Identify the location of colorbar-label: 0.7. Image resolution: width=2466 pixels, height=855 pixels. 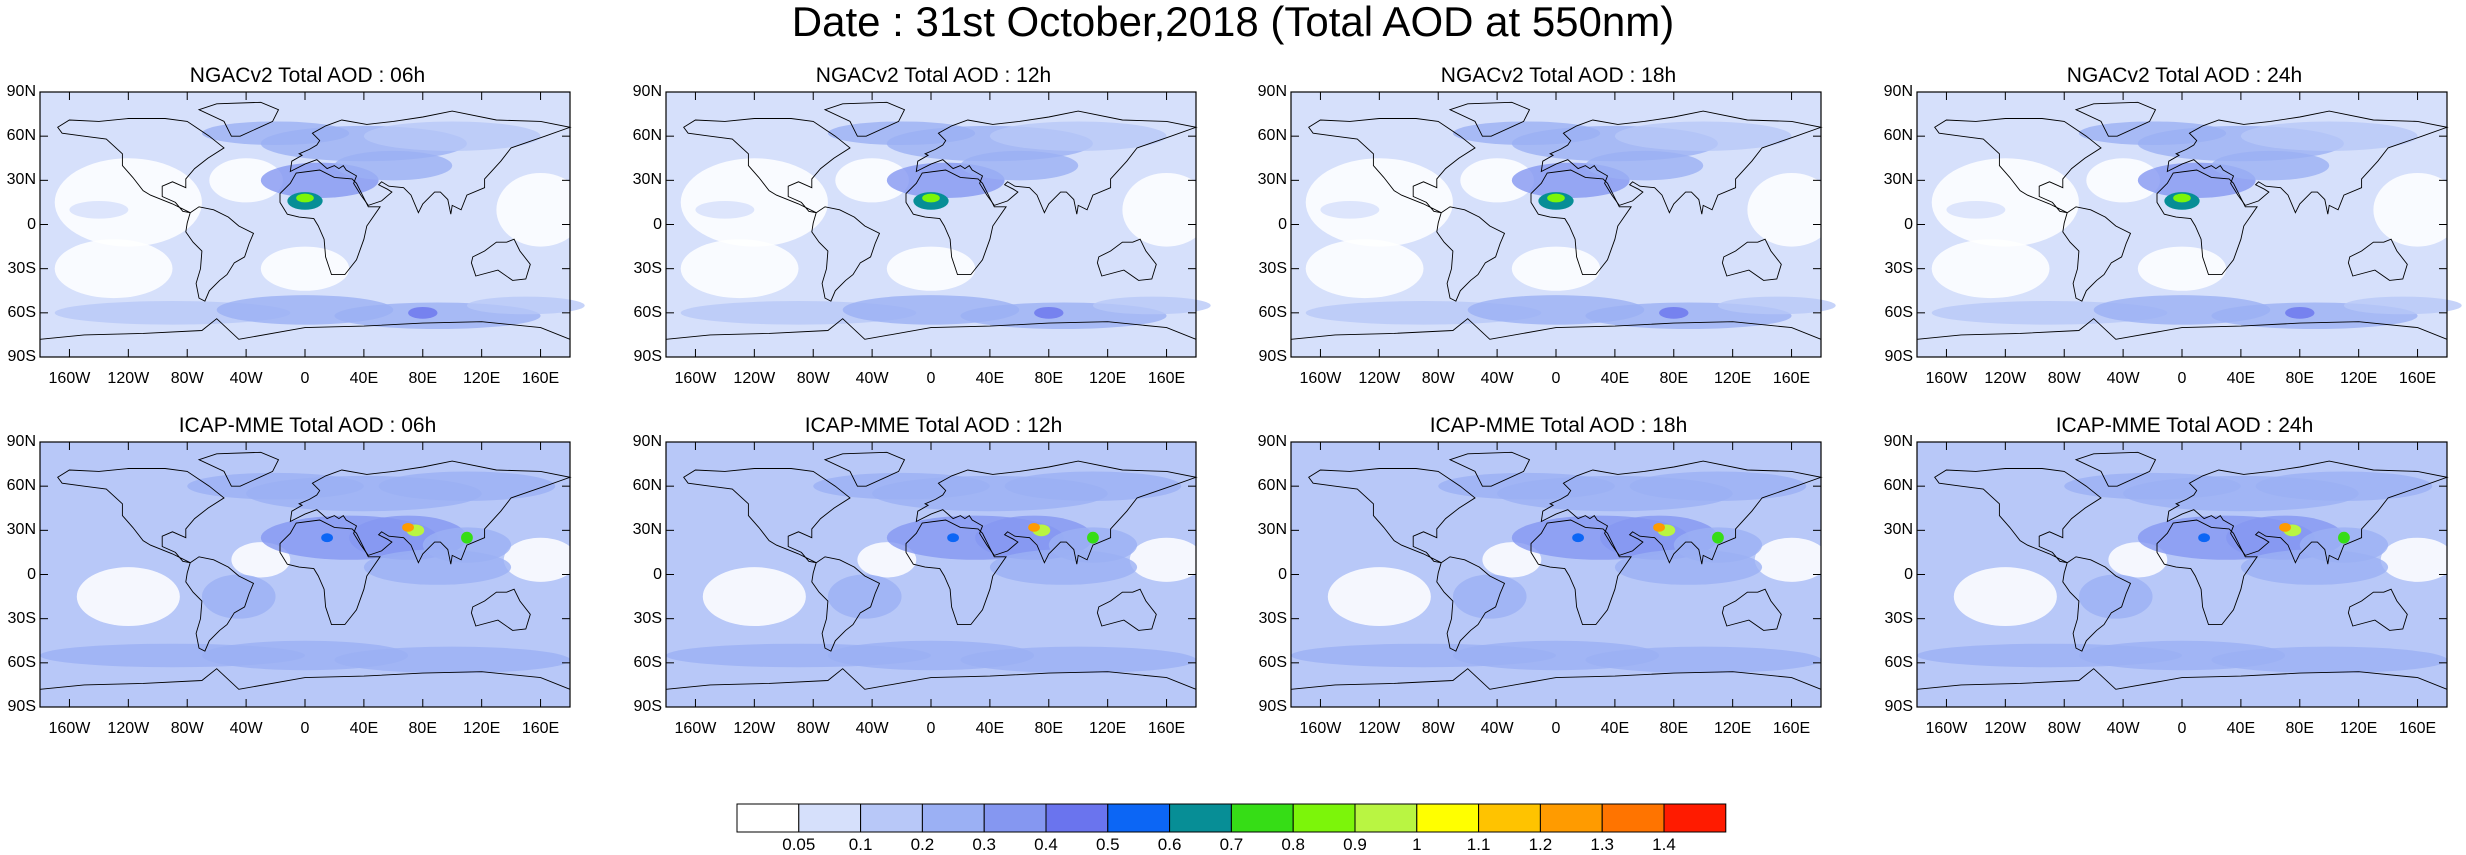
(1231, 844).